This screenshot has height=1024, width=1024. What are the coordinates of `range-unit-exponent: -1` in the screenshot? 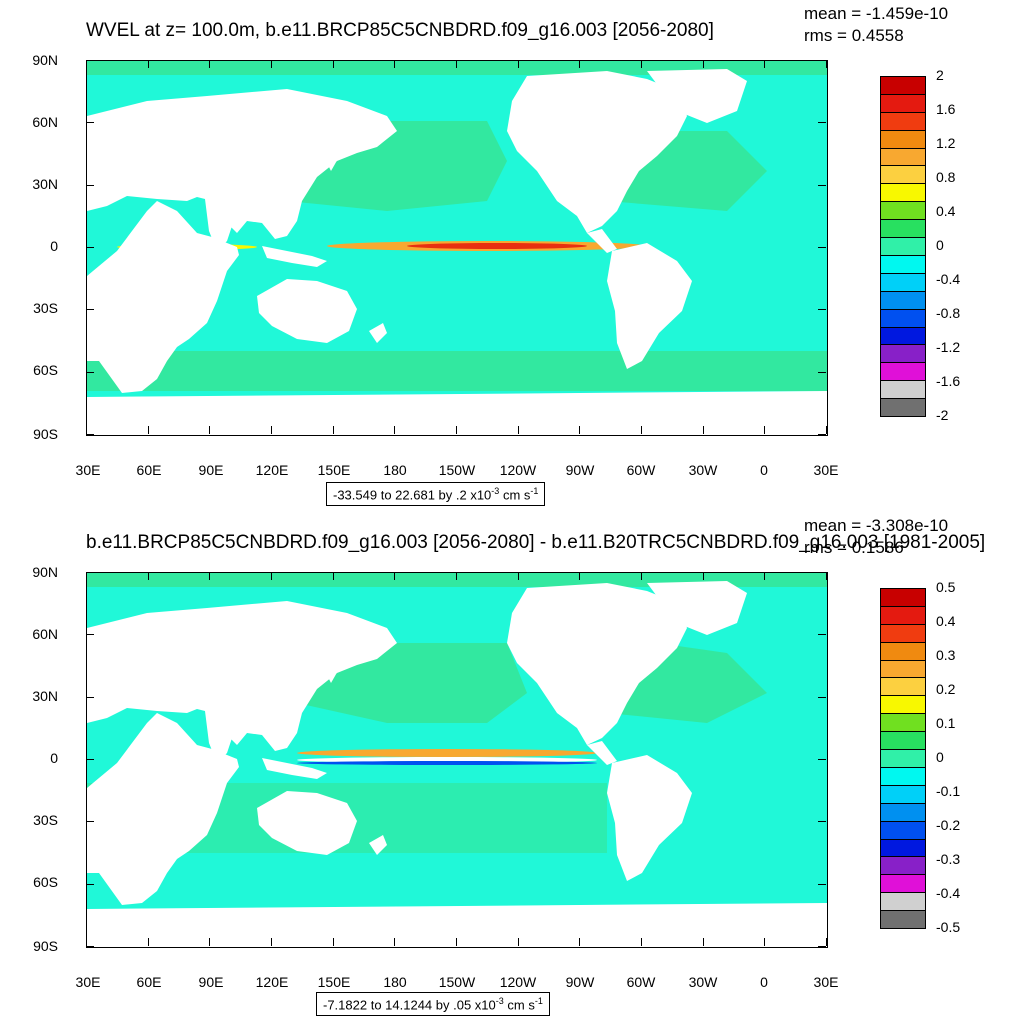 It's located at (538, 1001).